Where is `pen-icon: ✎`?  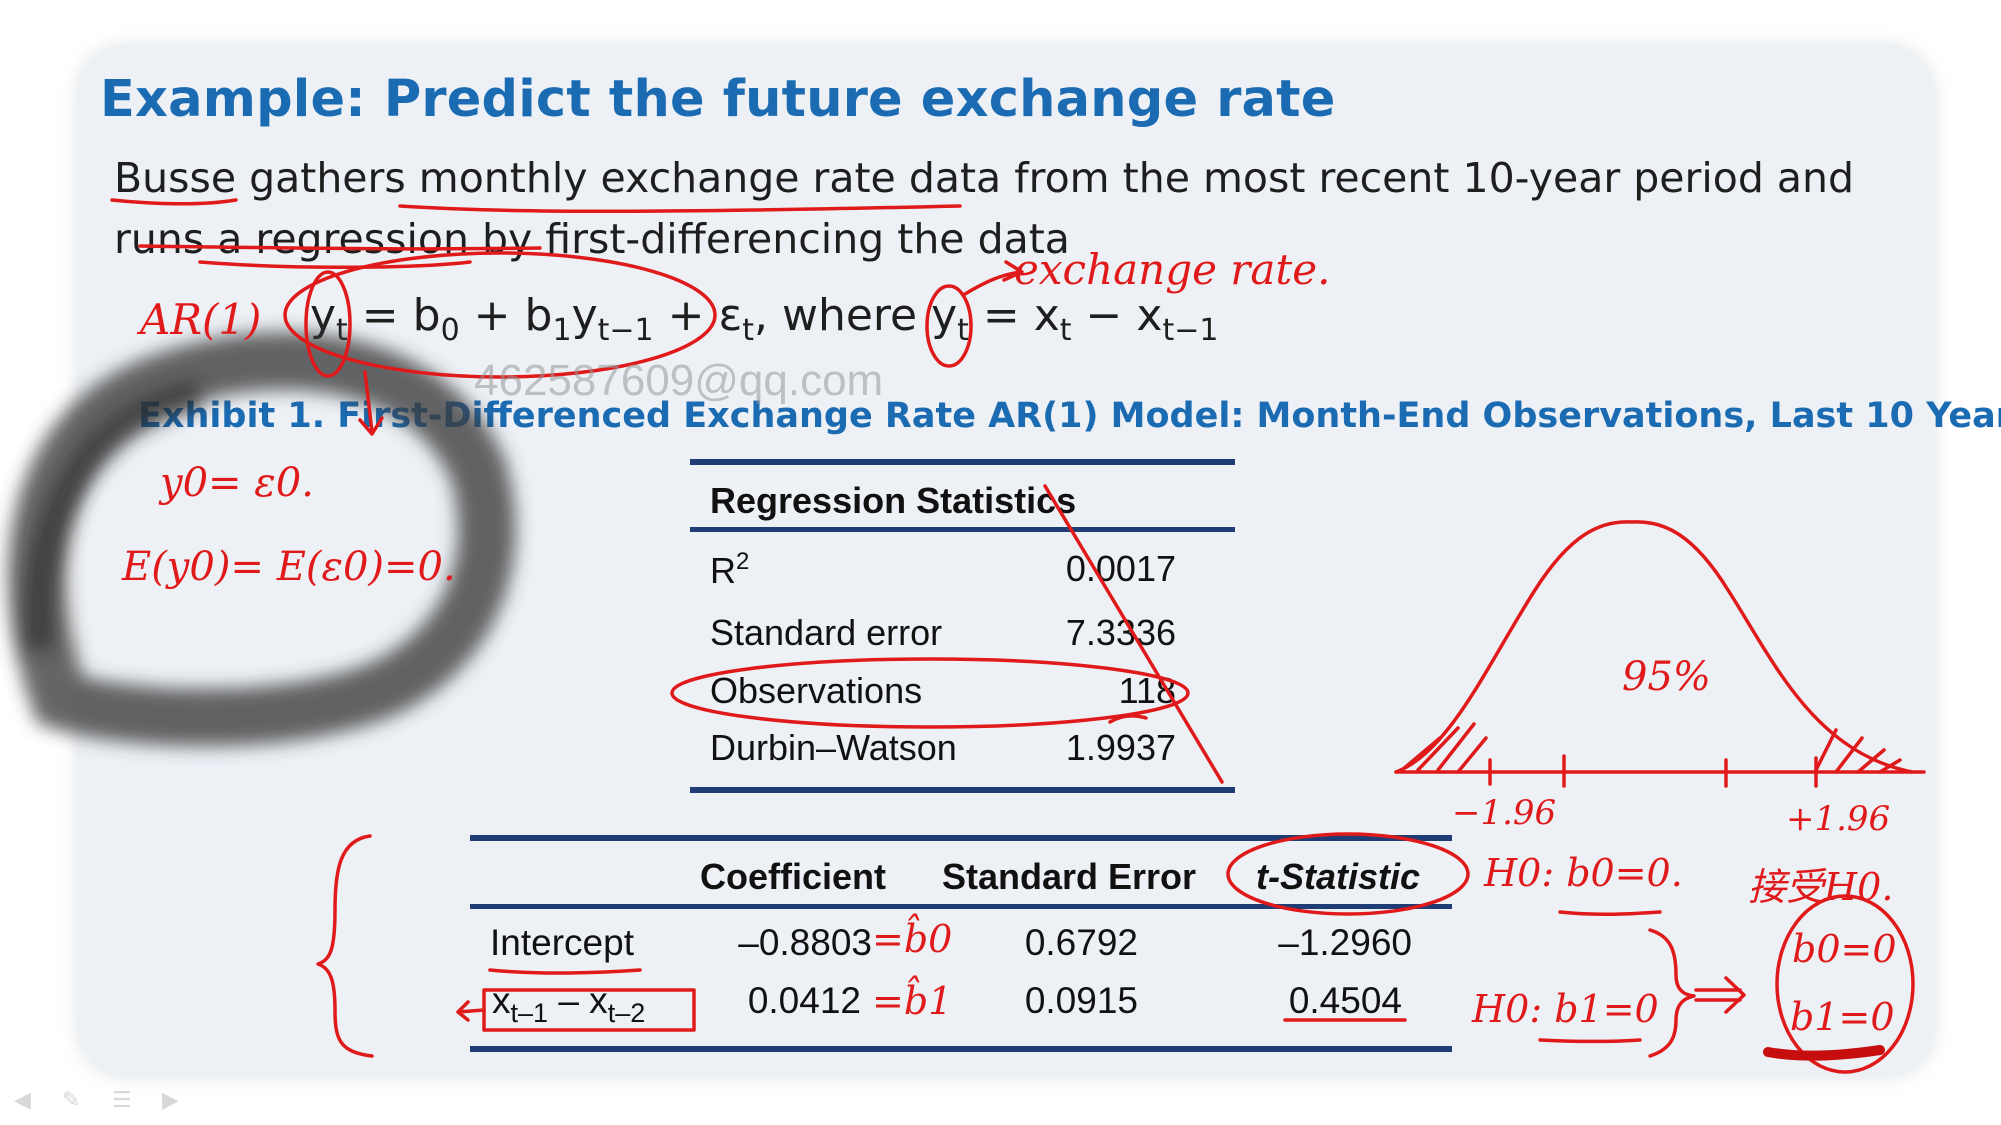
pen-icon: ✎ is located at coordinates (71, 1100).